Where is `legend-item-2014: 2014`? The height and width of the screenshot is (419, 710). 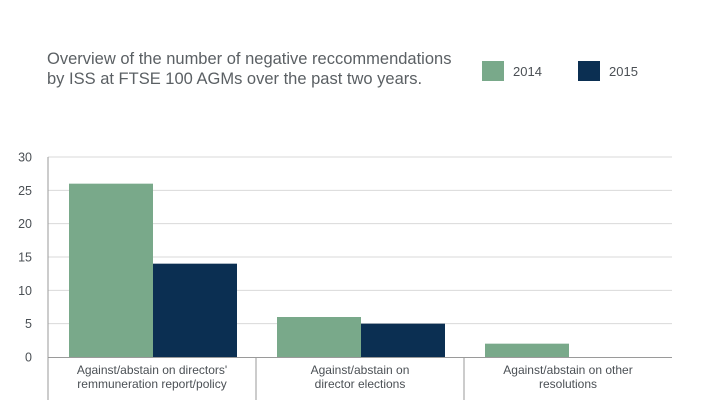
legend-item-2014: 2014 is located at coordinates (512, 71).